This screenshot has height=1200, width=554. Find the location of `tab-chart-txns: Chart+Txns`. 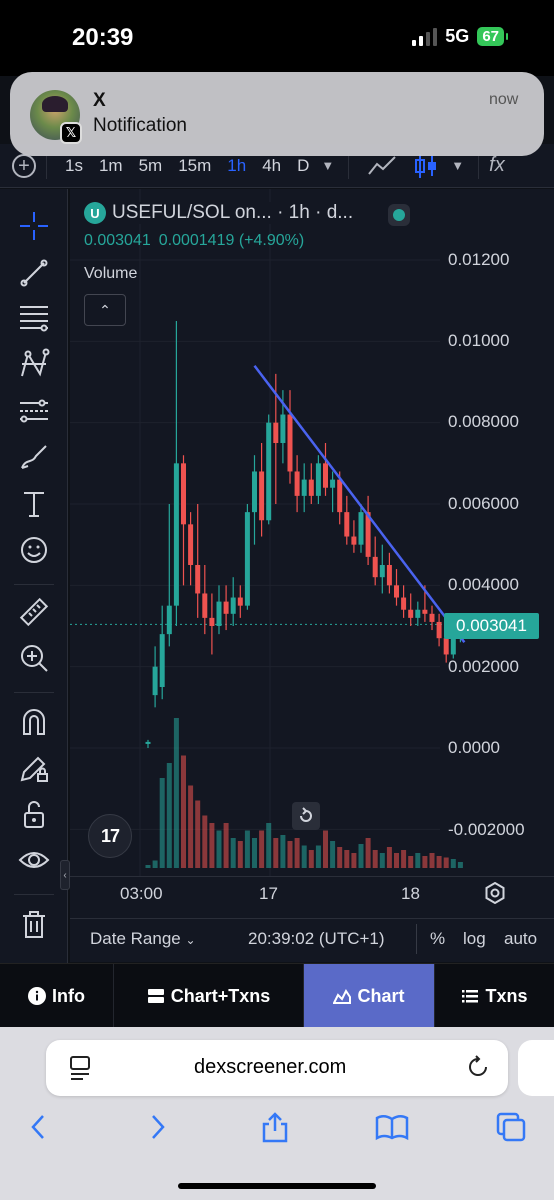

tab-chart-txns: Chart+Txns is located at coordinates (209, 996).